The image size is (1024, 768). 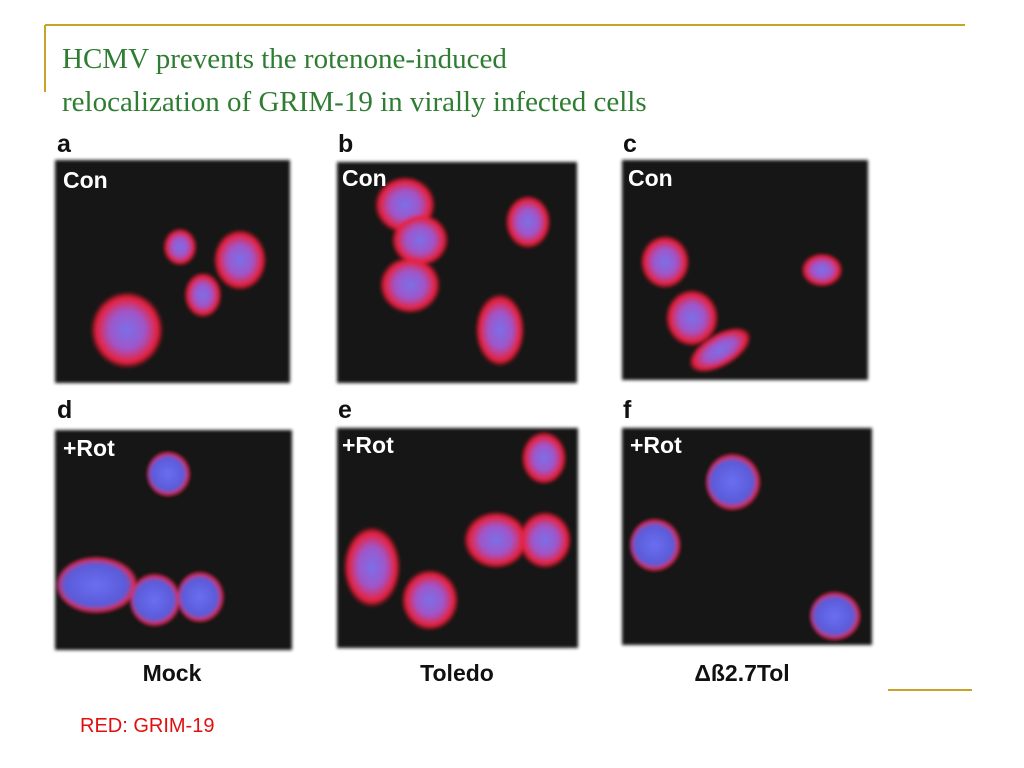 I want to click on column-label: Toledo, so click(x=457, y=673).